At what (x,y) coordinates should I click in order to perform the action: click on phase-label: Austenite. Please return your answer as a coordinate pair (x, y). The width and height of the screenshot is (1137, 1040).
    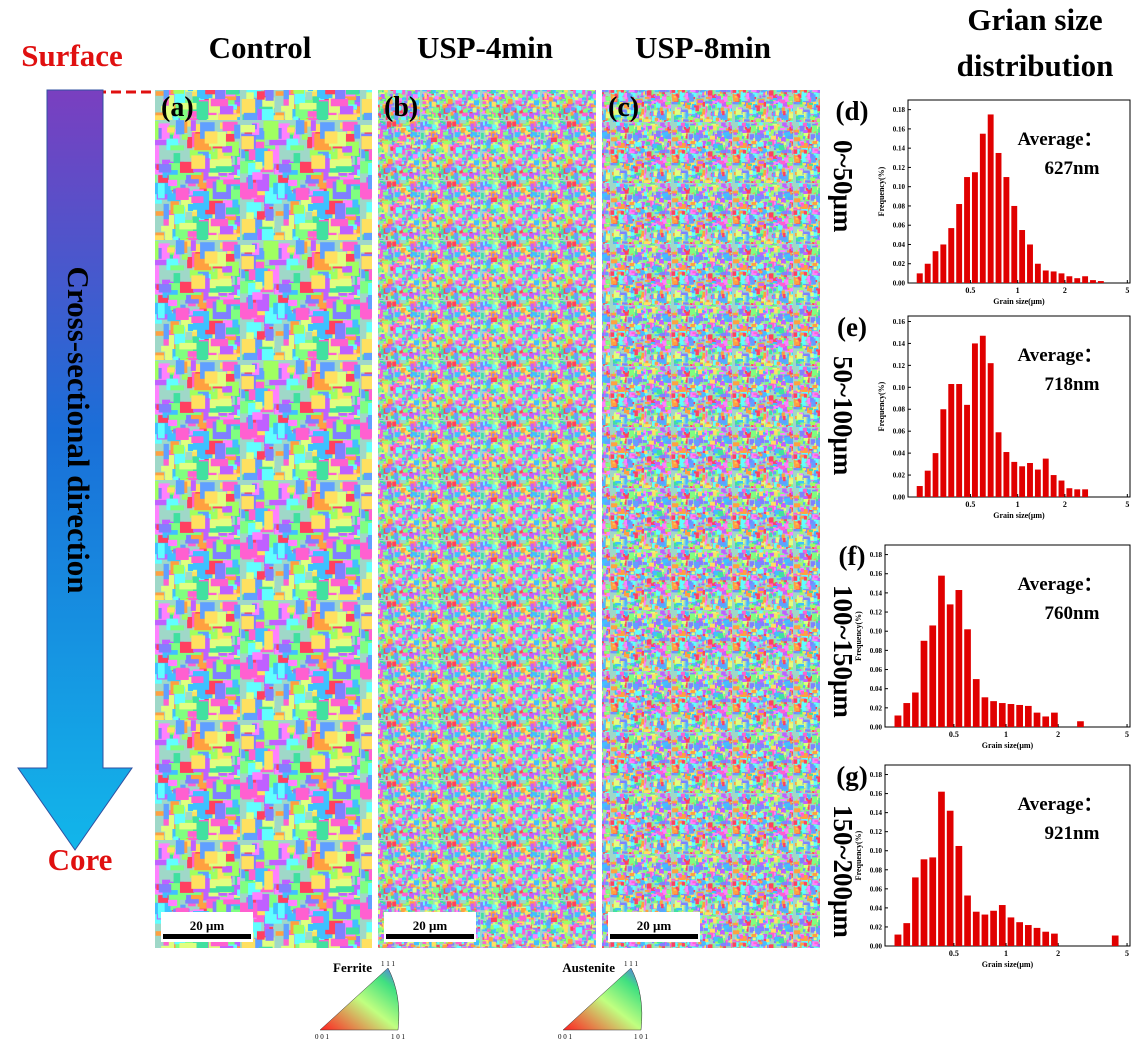
    Looking at the image, I should click on (588, 967).